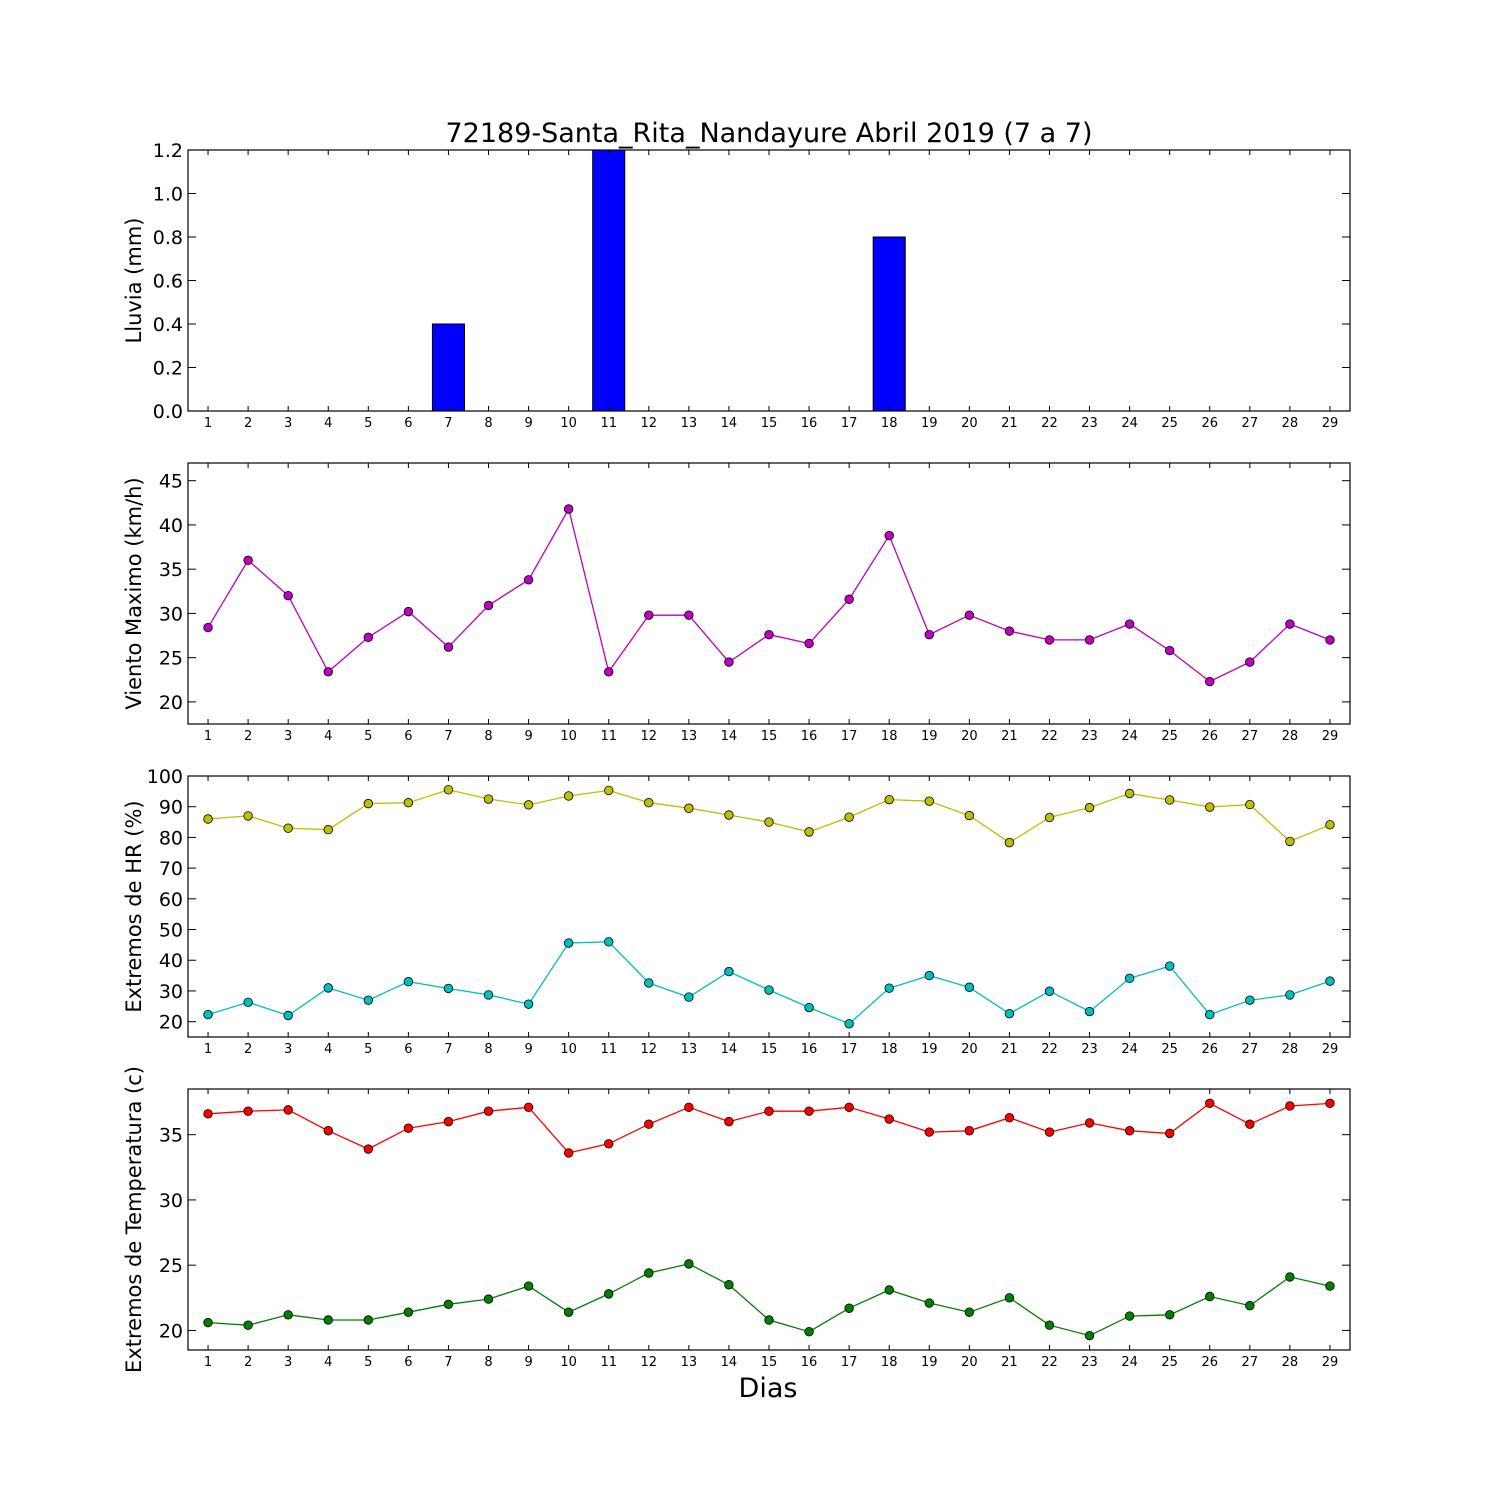 The height and width of the screenshot is (1500, 1500). Describe the element at coordinates (288, 423) in the screenshot. I see `x-tick-label: 3` at that location.